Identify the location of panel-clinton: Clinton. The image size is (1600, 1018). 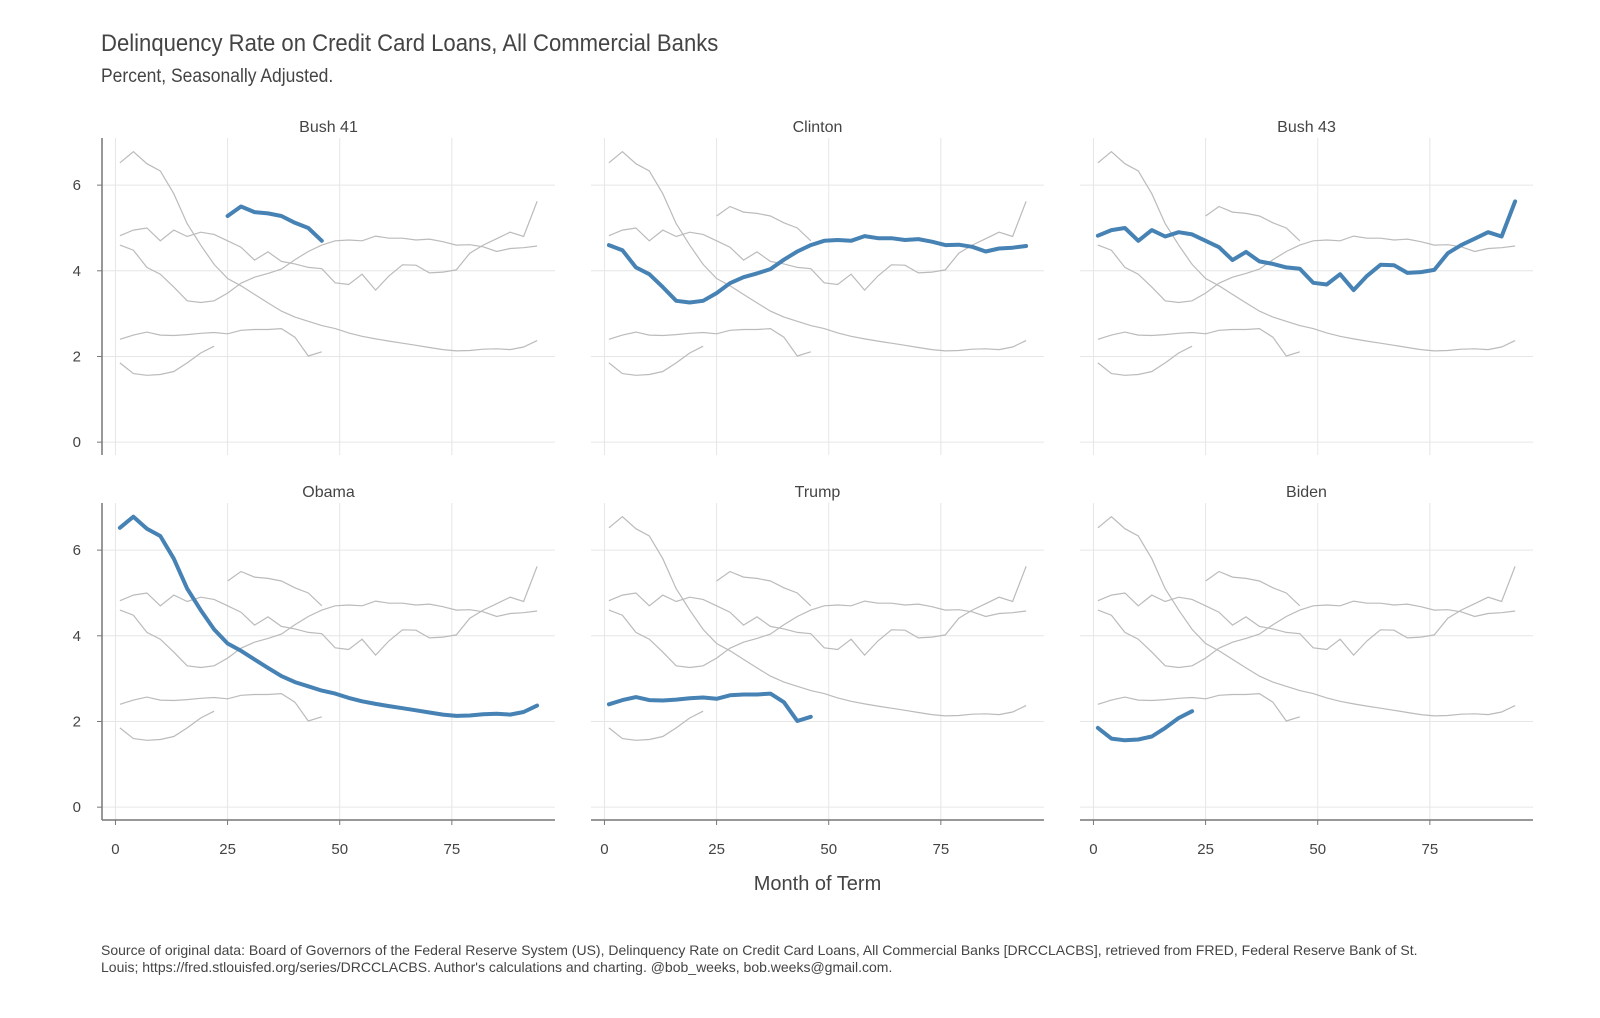
(817, 287).